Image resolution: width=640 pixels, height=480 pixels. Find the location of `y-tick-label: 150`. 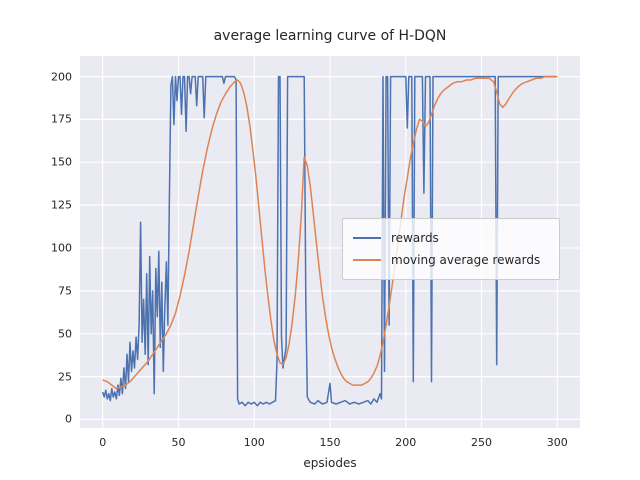

y-tick-label: 150 is located at coordinates (61, 162).